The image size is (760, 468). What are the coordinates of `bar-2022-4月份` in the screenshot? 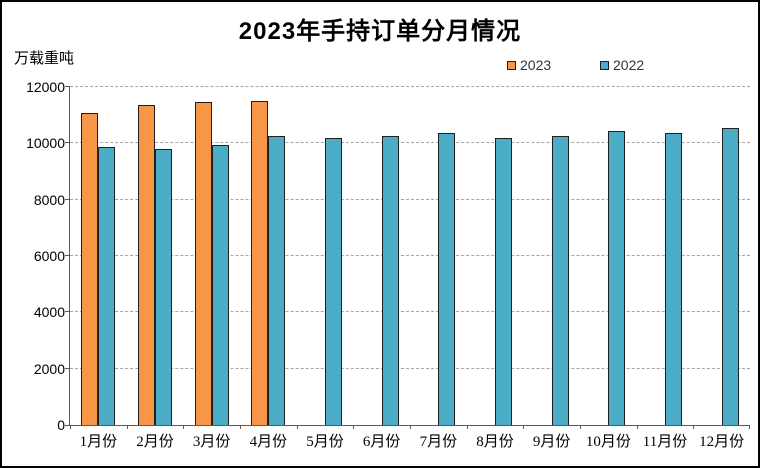 It's located at (277, 280).